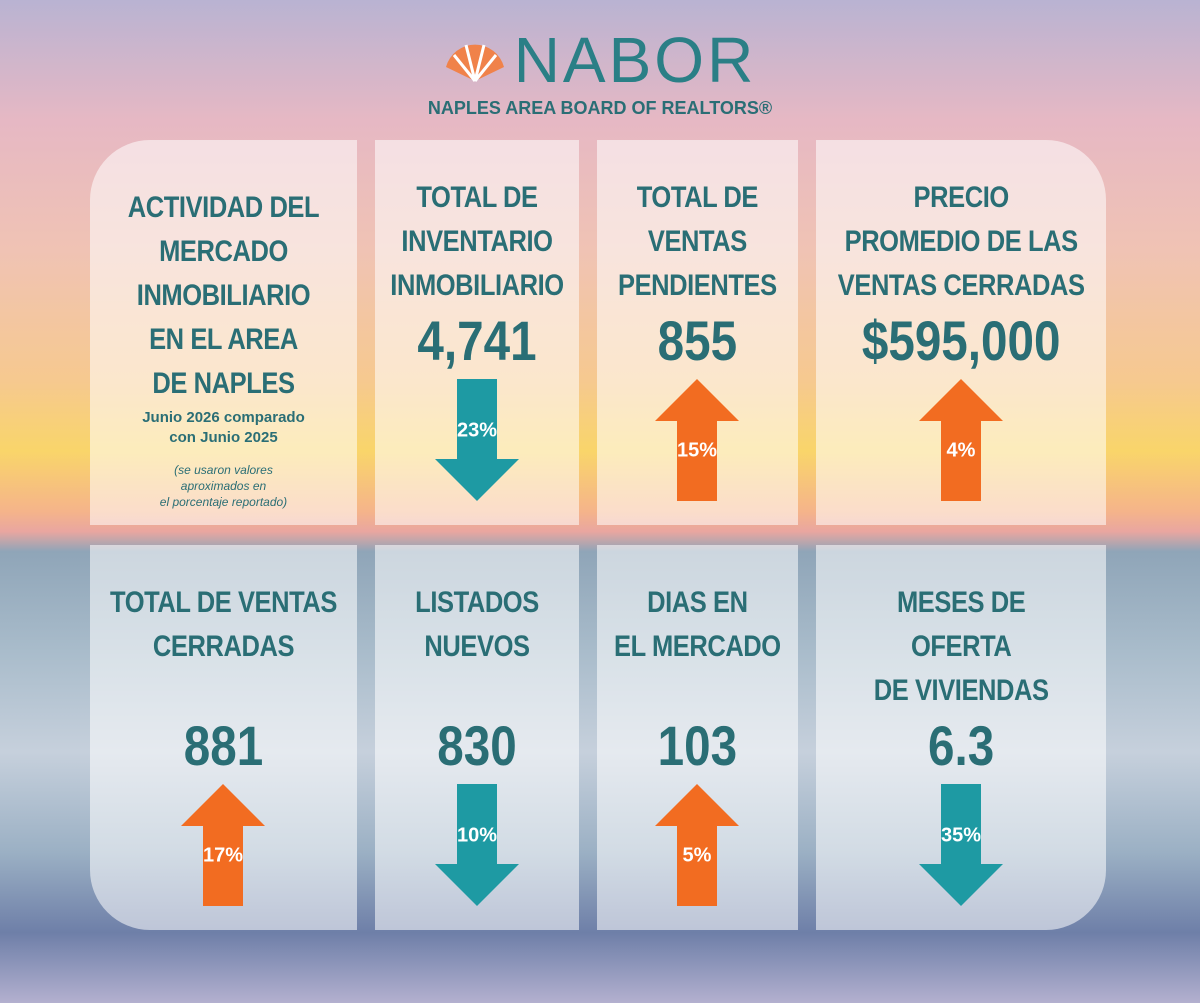 This screenshot has height=1003, width=1200. I want to click on stat-value: 6.3, so click(960, 745).